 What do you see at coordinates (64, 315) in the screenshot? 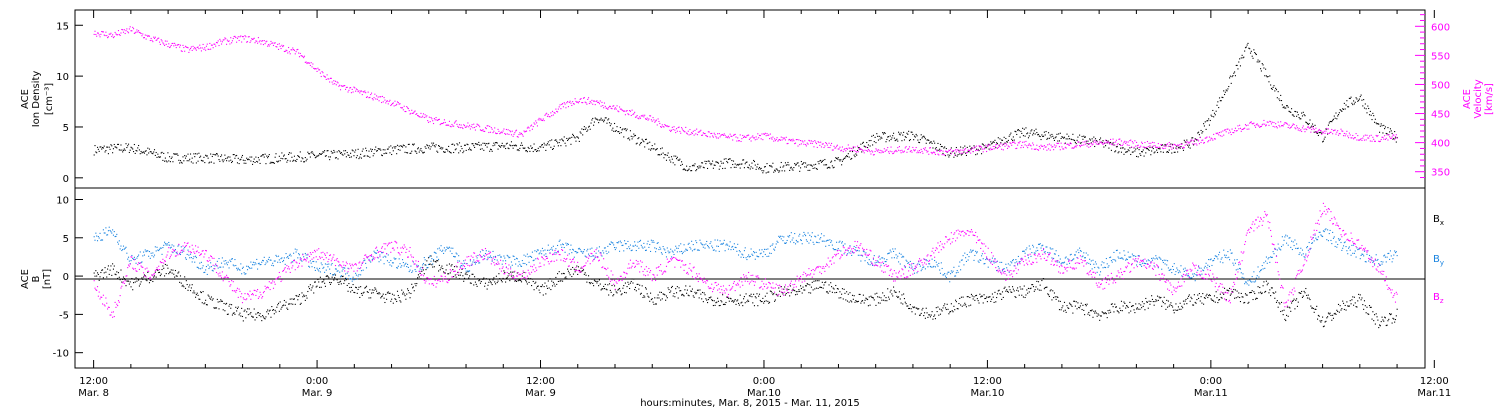
I see `bottom-ytick-label: -5` at bounding box center [64, 315].